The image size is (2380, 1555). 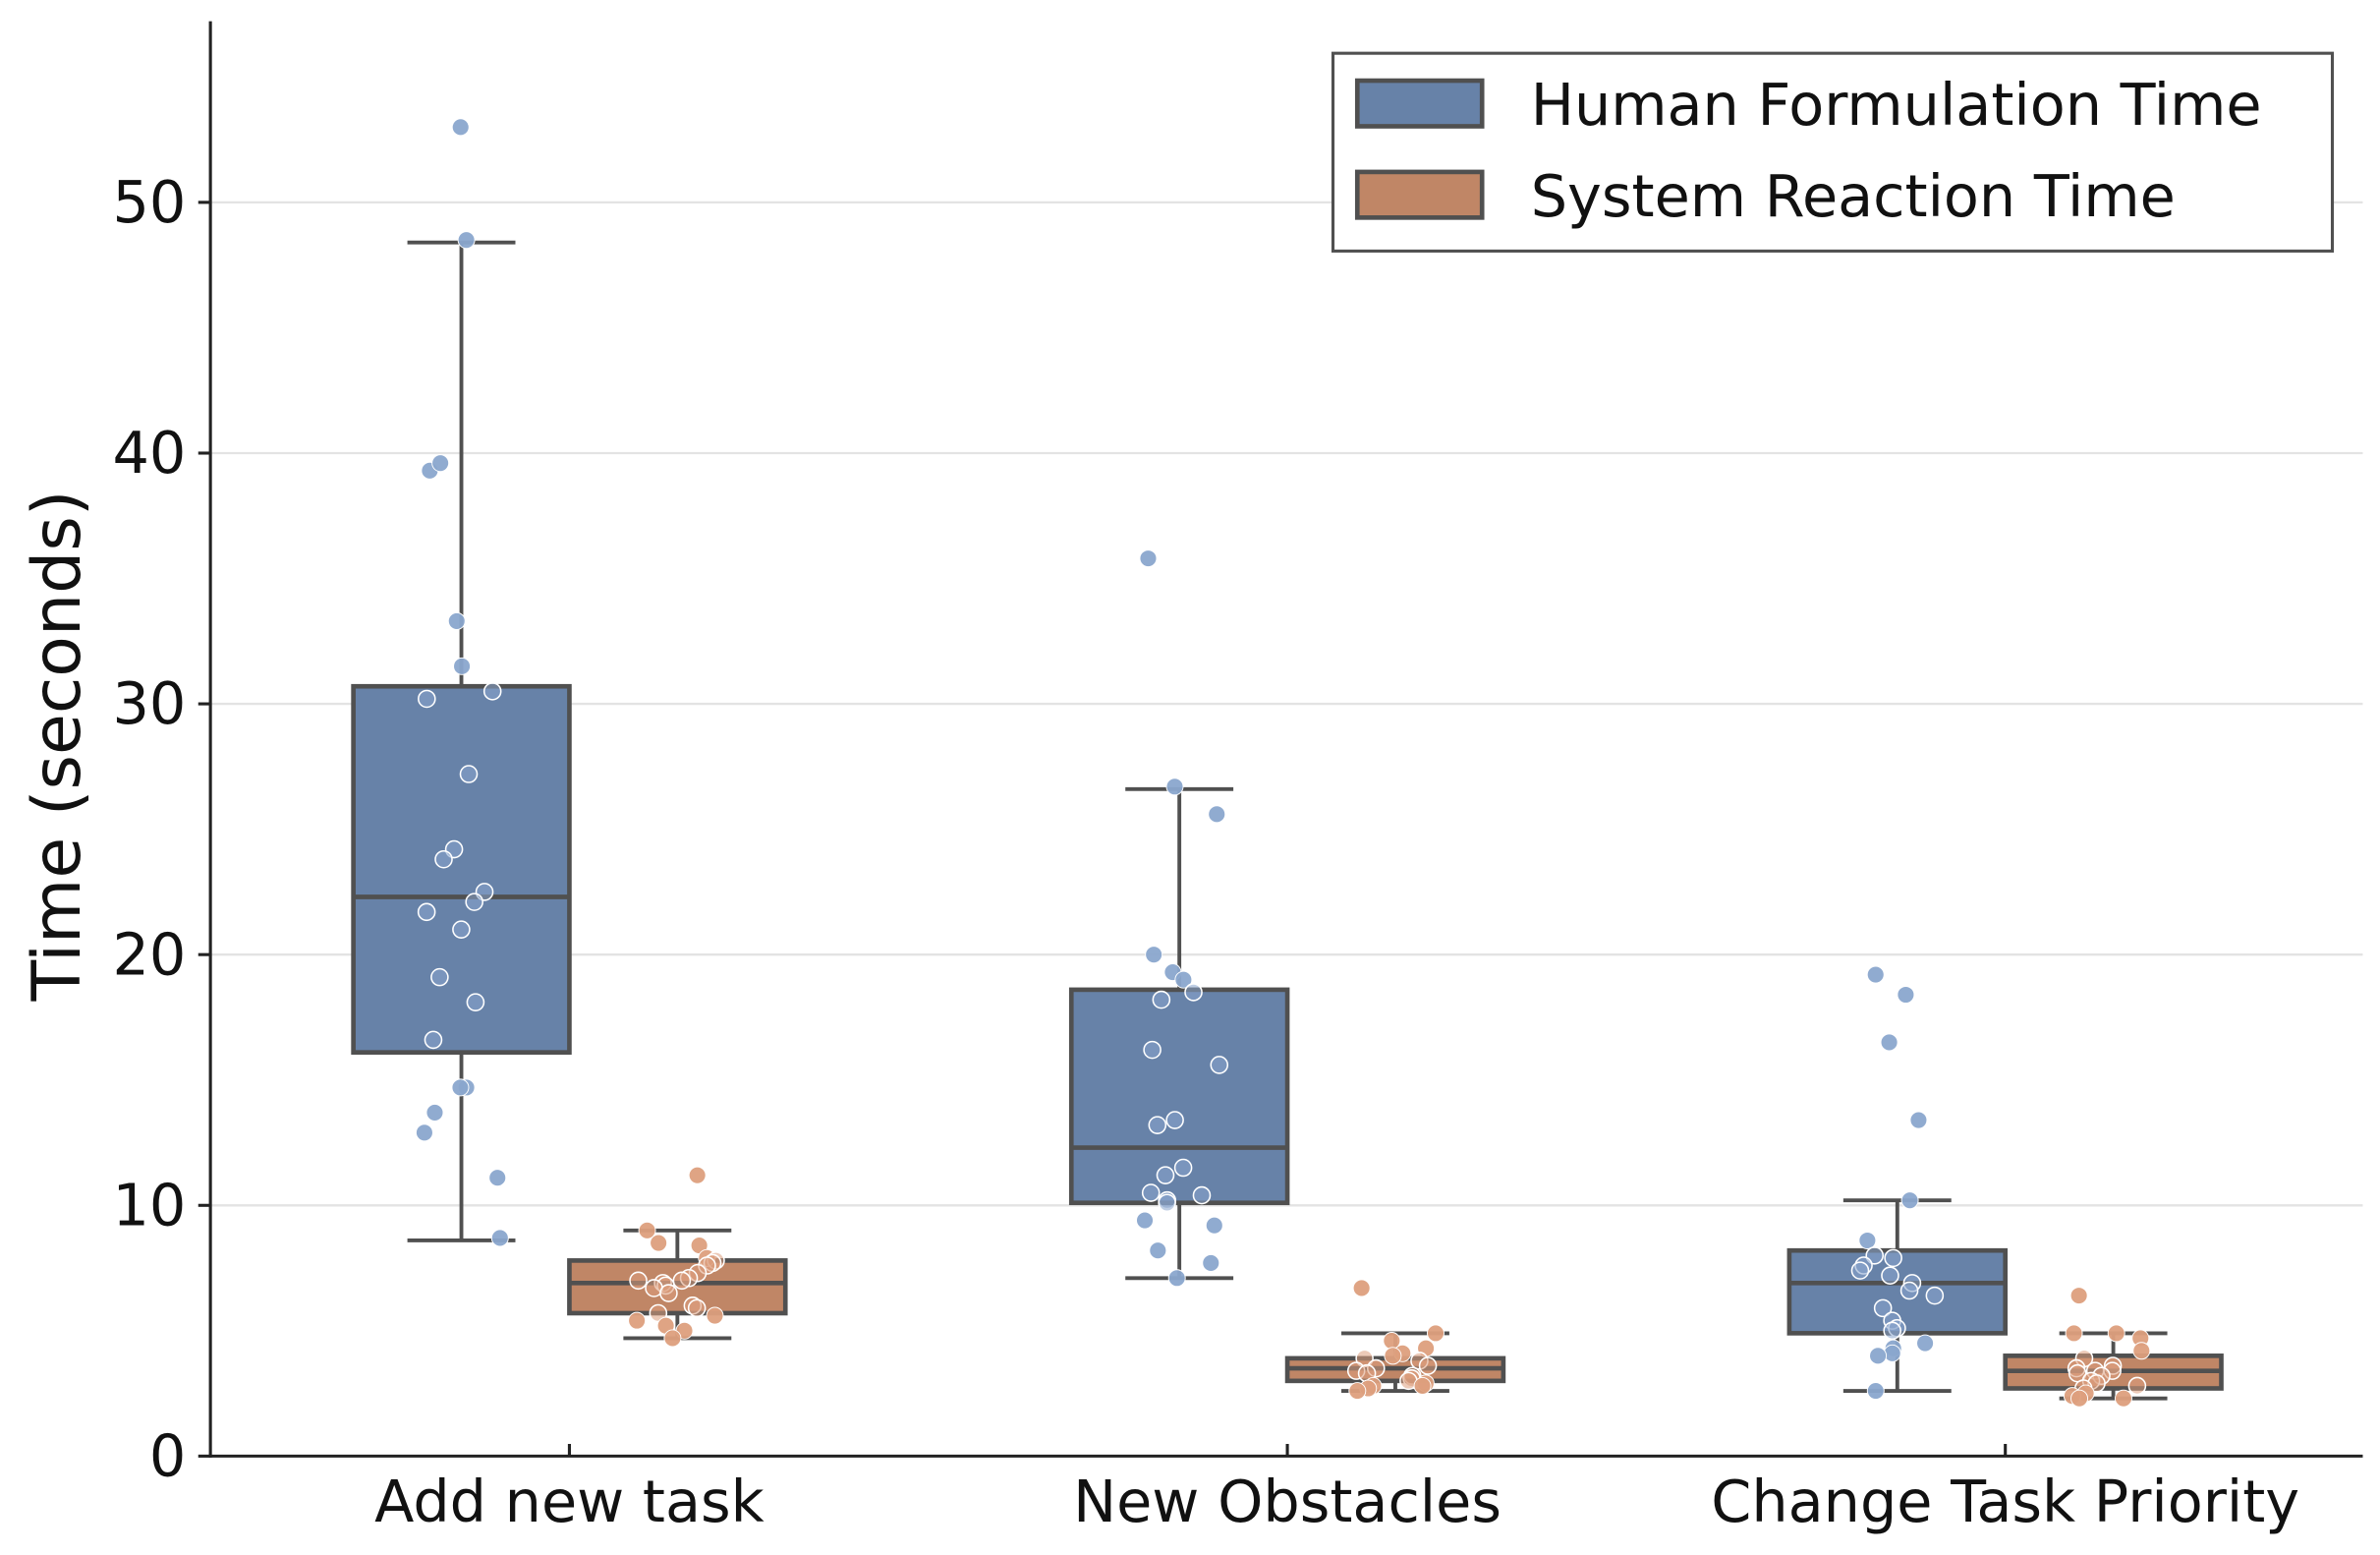 What do you see at coordinates (2005, 1502) in the screenshot?
I see `x-tick-label: Change Task Priority` at bounding box center [2005, 1502].